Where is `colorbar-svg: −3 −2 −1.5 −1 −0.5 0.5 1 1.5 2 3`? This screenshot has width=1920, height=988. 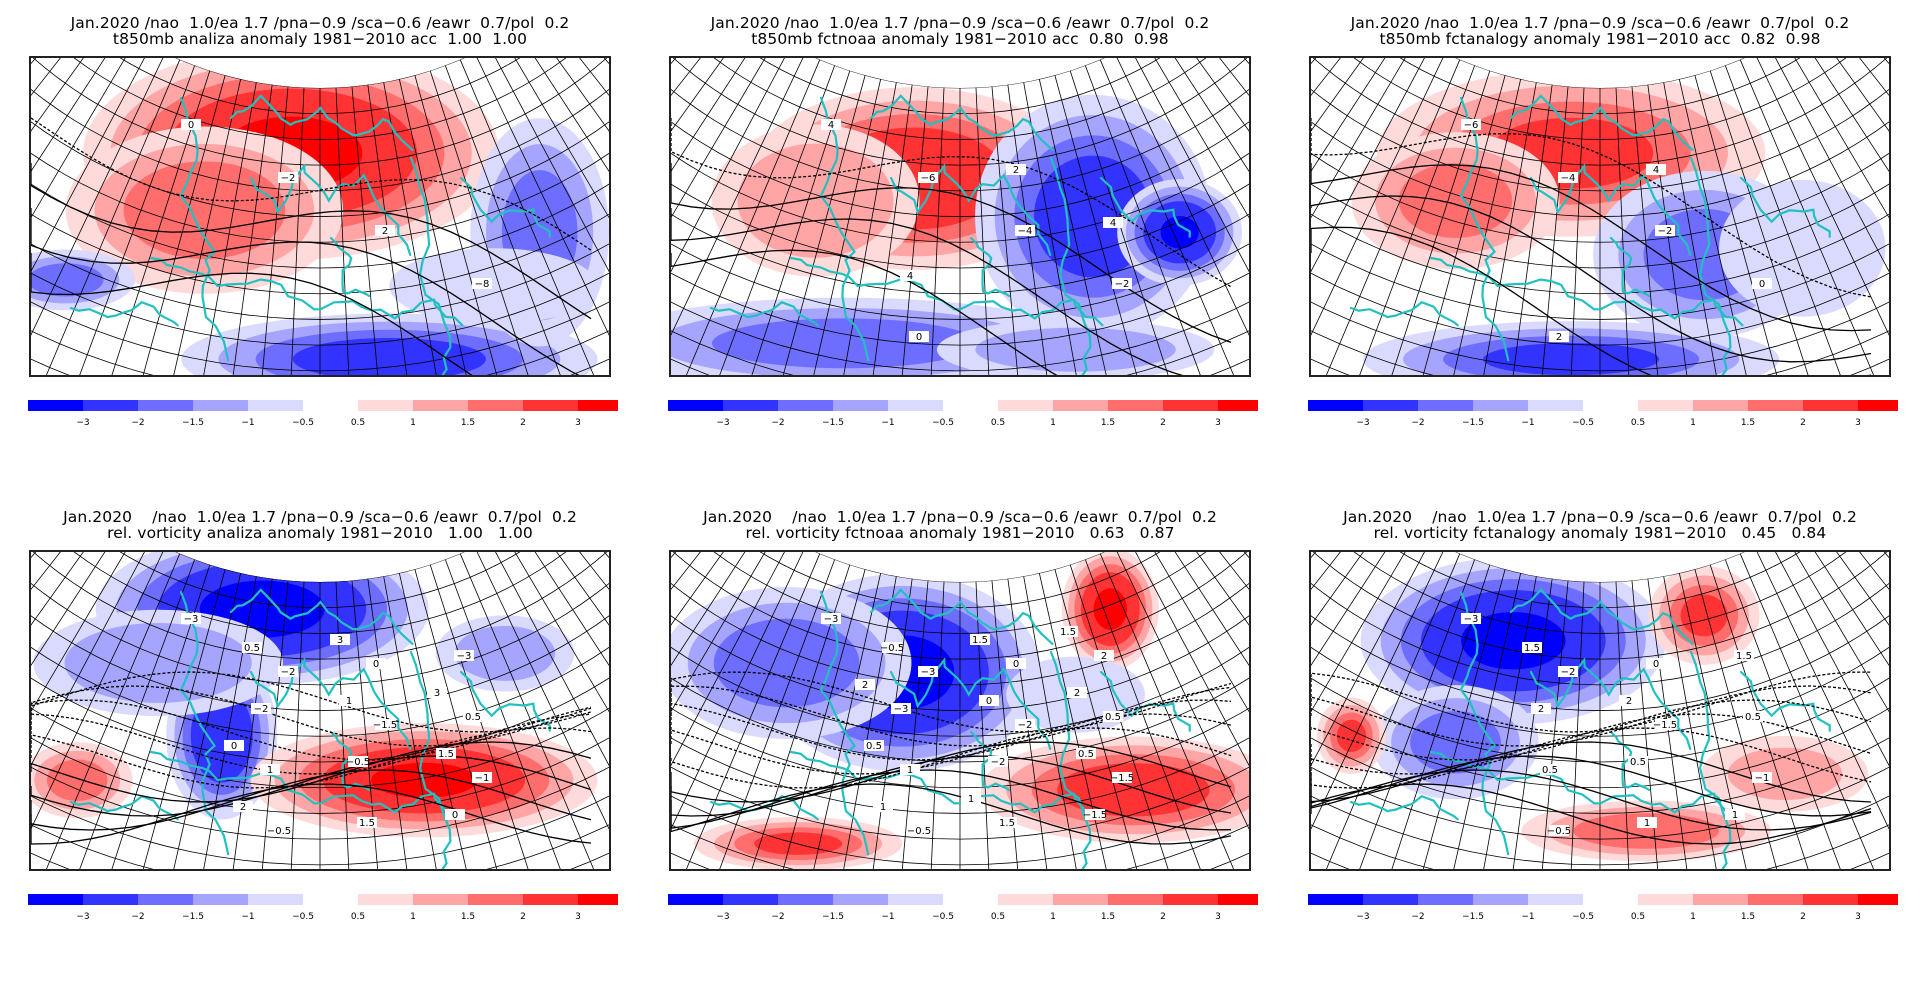
colorbar-svg: −3 −2 −1.5 −1 −0.5 0.5 1 1.5 2 3 is located at coordinates (1603, 908).